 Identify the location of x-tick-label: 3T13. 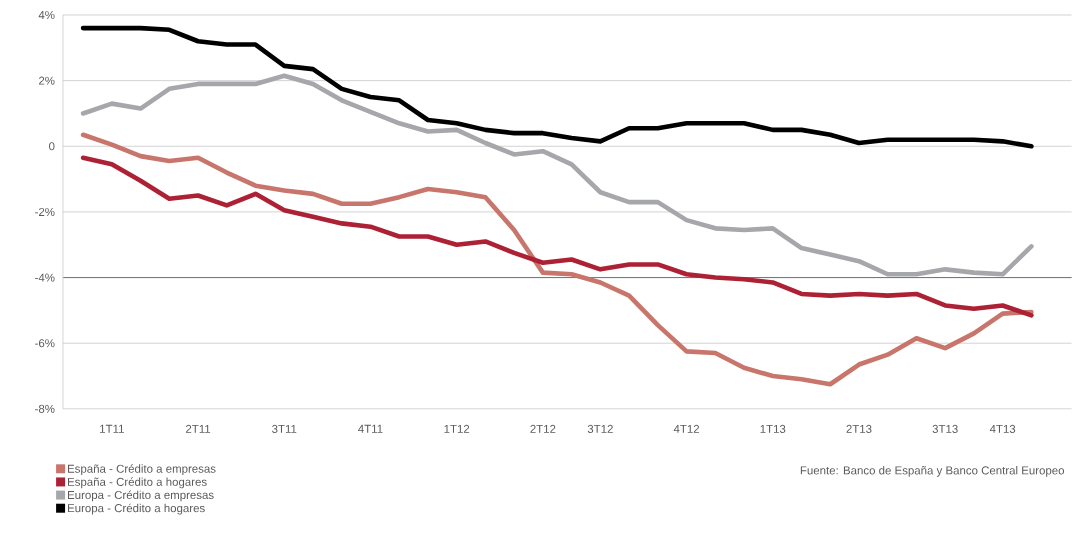
(945, 429).